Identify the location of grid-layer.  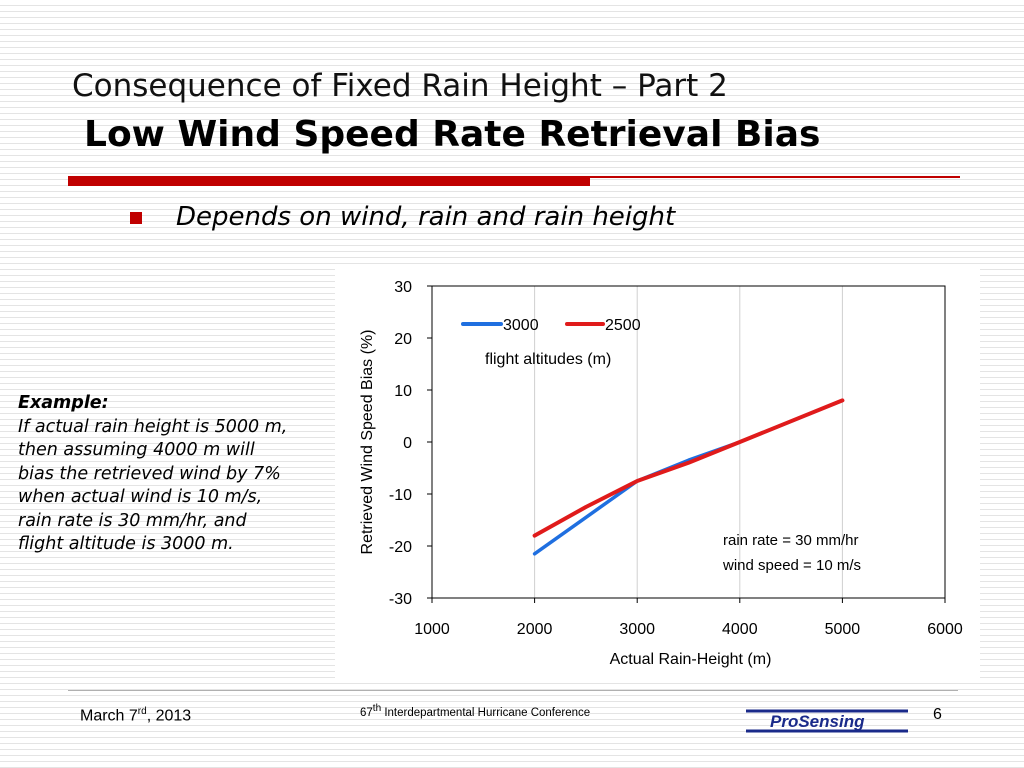
(688, 442).